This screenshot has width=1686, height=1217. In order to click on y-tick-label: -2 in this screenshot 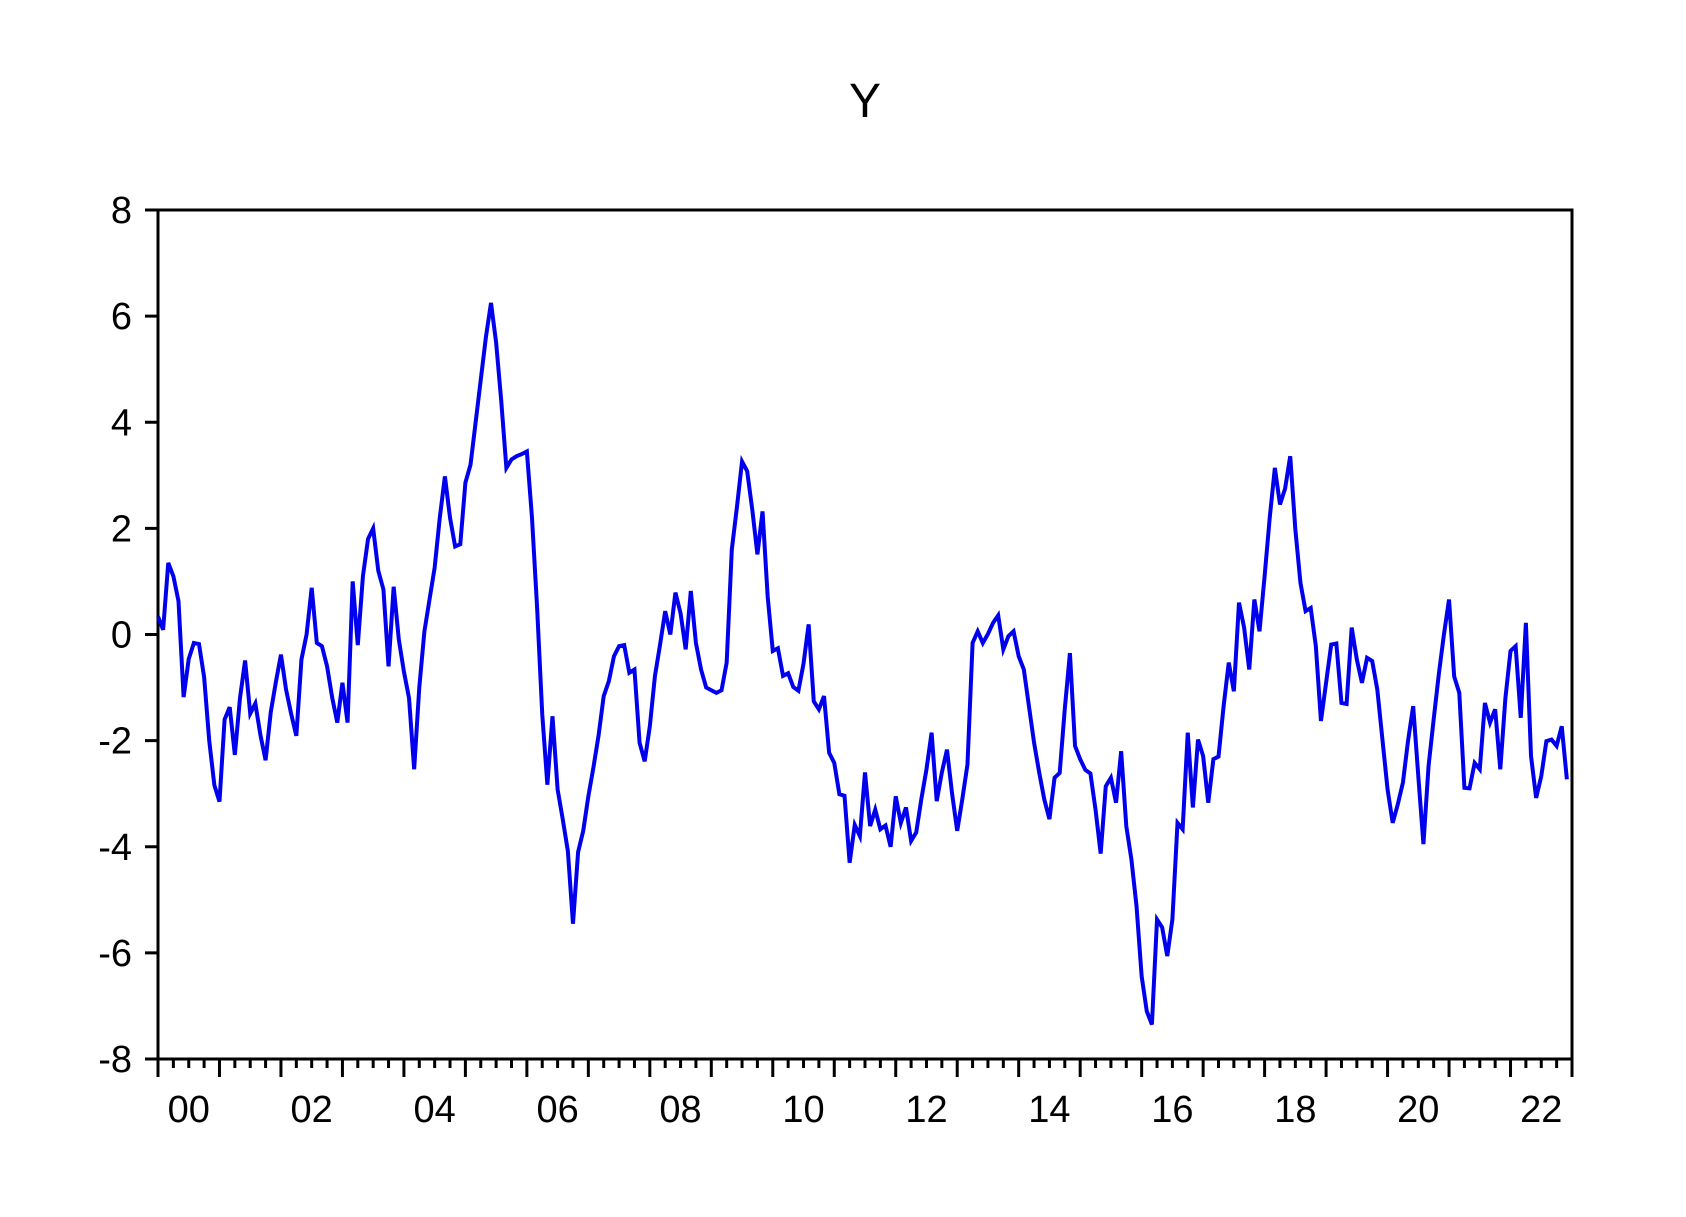, I will do `click(115, 742)`.